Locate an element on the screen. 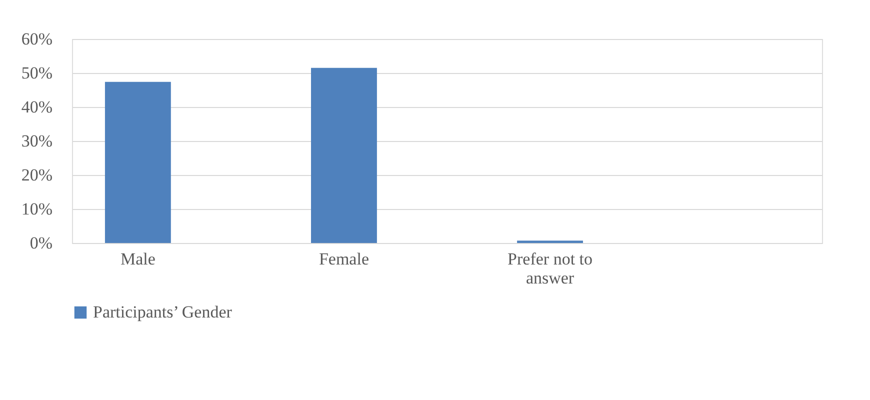  y-tick-label: 50% is located at coordinates (36, 73).